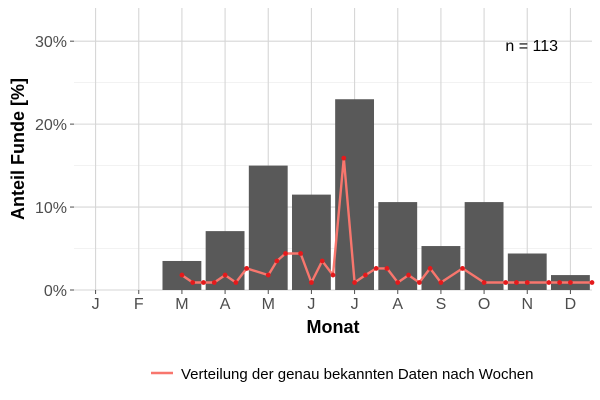 Image resolution: width=600 pixels, height=400 pixels. Describe the element at coordinates (441, 304) in the screenshot. I see `x-tick-label: S` at that location.